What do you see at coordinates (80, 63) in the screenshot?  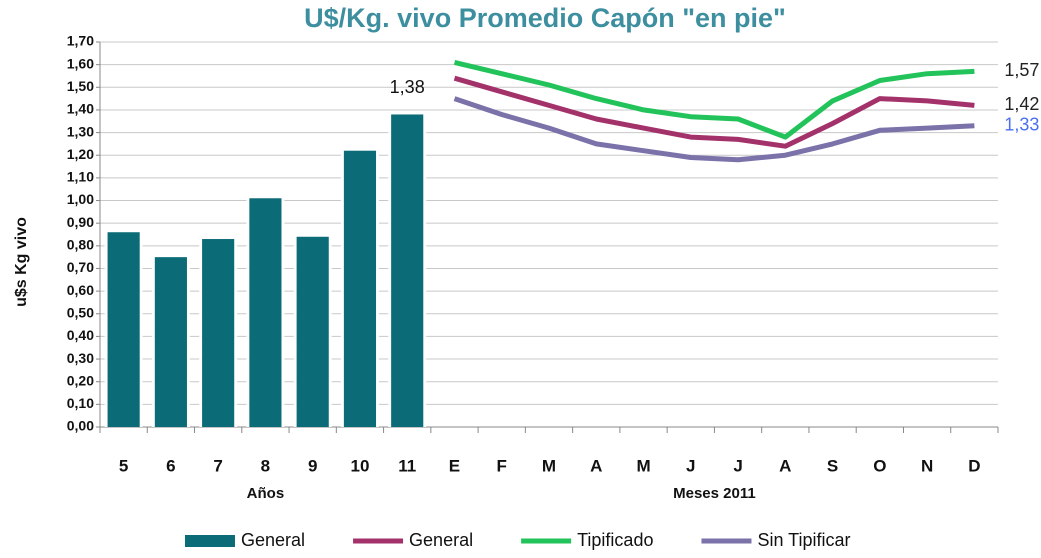 I see `y-tick-label: 1,60` at bounding box center [80, 63].